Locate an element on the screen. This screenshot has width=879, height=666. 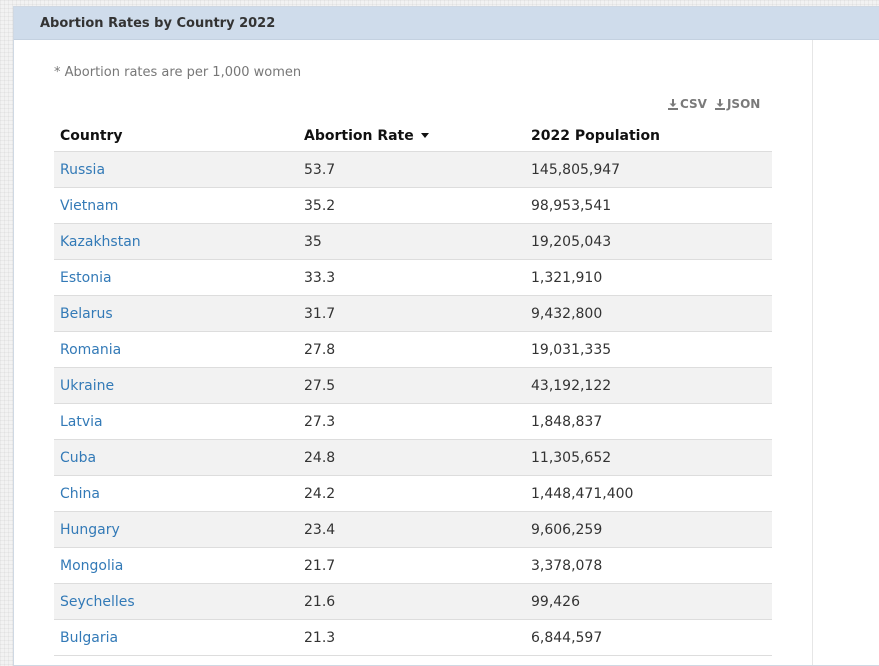
table-row: Vietnam 35.2 98,953,541 is located at coordinates (413, 205).